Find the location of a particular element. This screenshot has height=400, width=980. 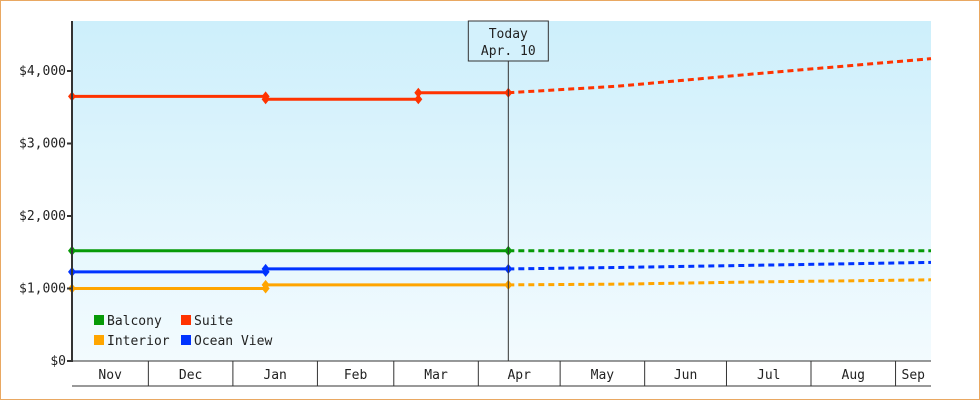

x-tick-label: May is located at coordinates (603, 375).